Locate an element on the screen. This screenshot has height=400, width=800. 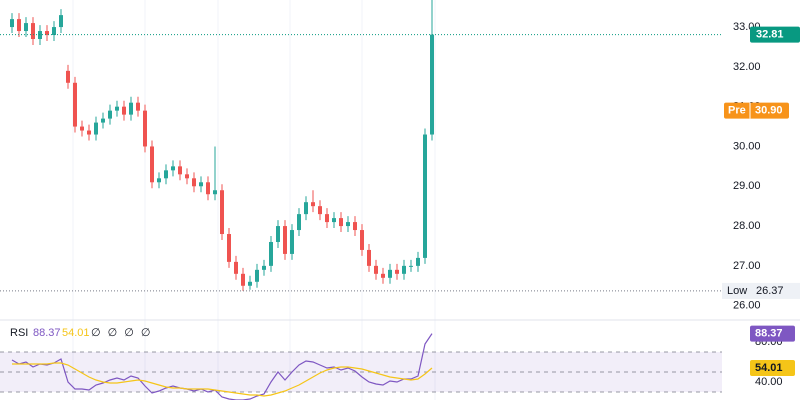
low-tag is located at coordinates (761, 290).